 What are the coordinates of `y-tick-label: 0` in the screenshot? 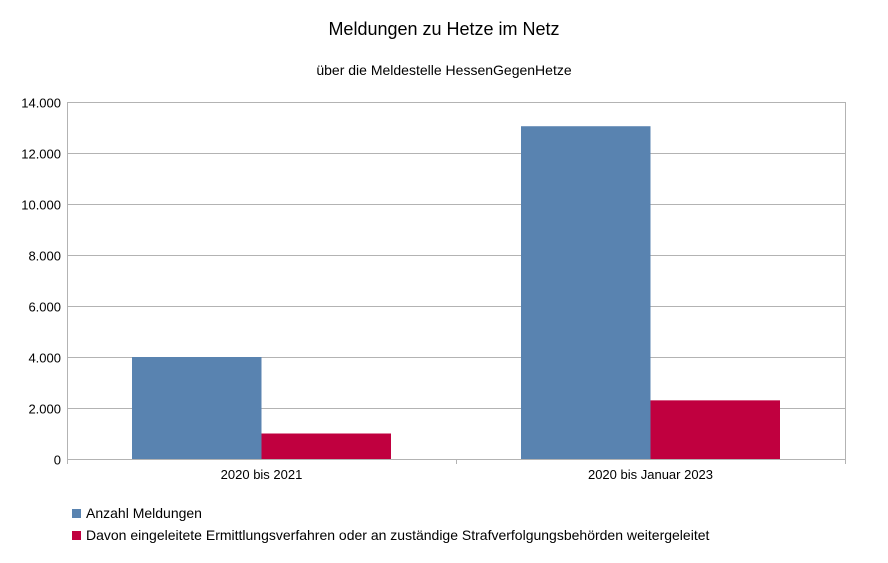 It's located at (57, 460).